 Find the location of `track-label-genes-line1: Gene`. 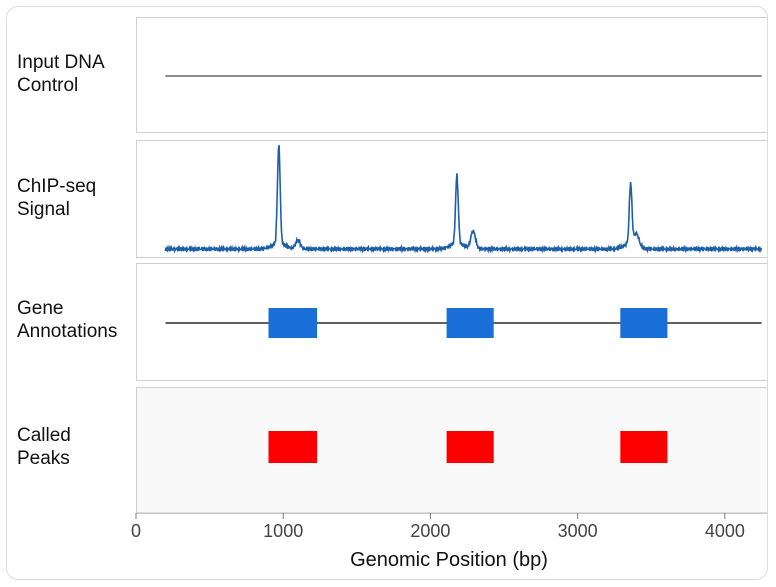

track-label-genes-line1: Gene is located at coordinates (40, 308).